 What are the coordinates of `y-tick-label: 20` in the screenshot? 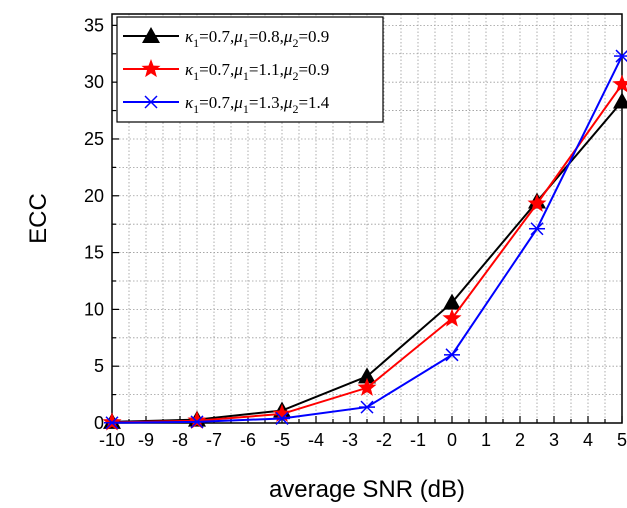 It's located at (94, 196).